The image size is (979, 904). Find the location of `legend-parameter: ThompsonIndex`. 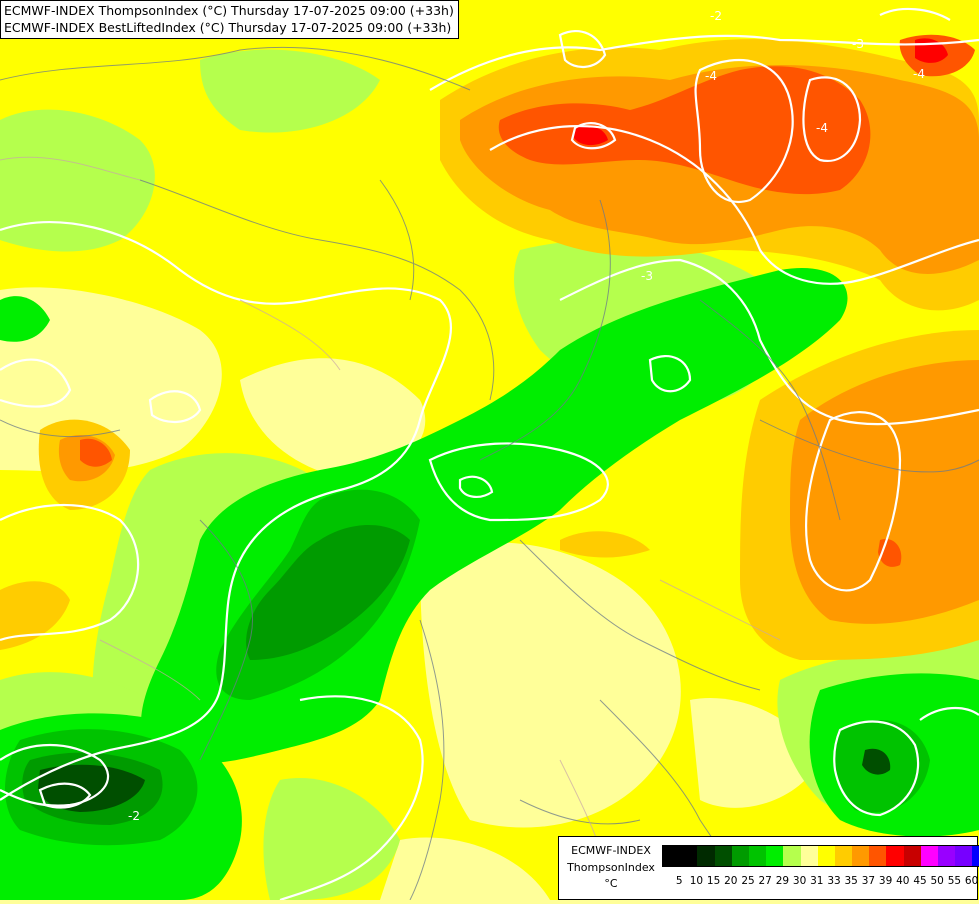

legend-parameter: ThompsonIndex is located at coordinates (611, 867).